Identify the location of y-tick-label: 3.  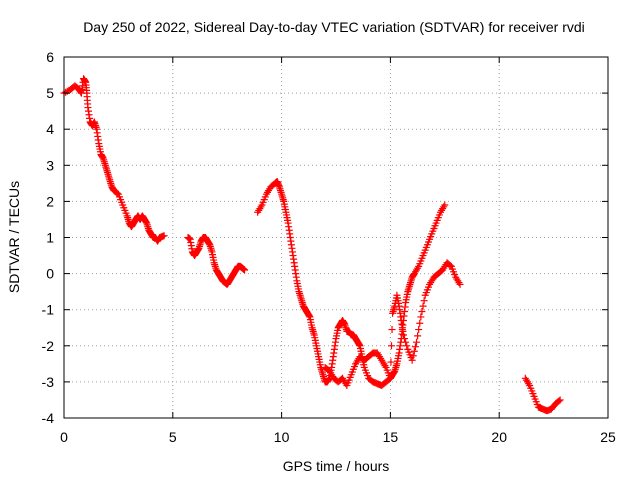
(50, 165).